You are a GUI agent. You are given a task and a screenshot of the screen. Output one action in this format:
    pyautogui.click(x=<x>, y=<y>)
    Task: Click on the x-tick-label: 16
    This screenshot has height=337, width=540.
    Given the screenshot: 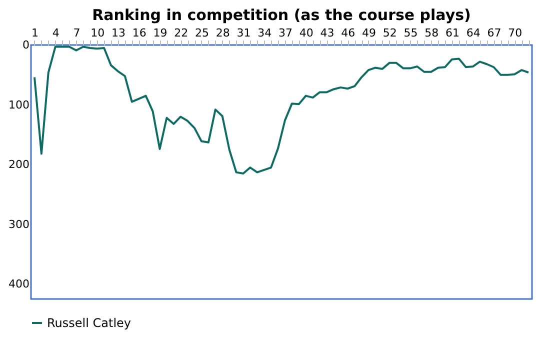 What is the action you would take?
    pyautogui.click(x=139, y=33)
    